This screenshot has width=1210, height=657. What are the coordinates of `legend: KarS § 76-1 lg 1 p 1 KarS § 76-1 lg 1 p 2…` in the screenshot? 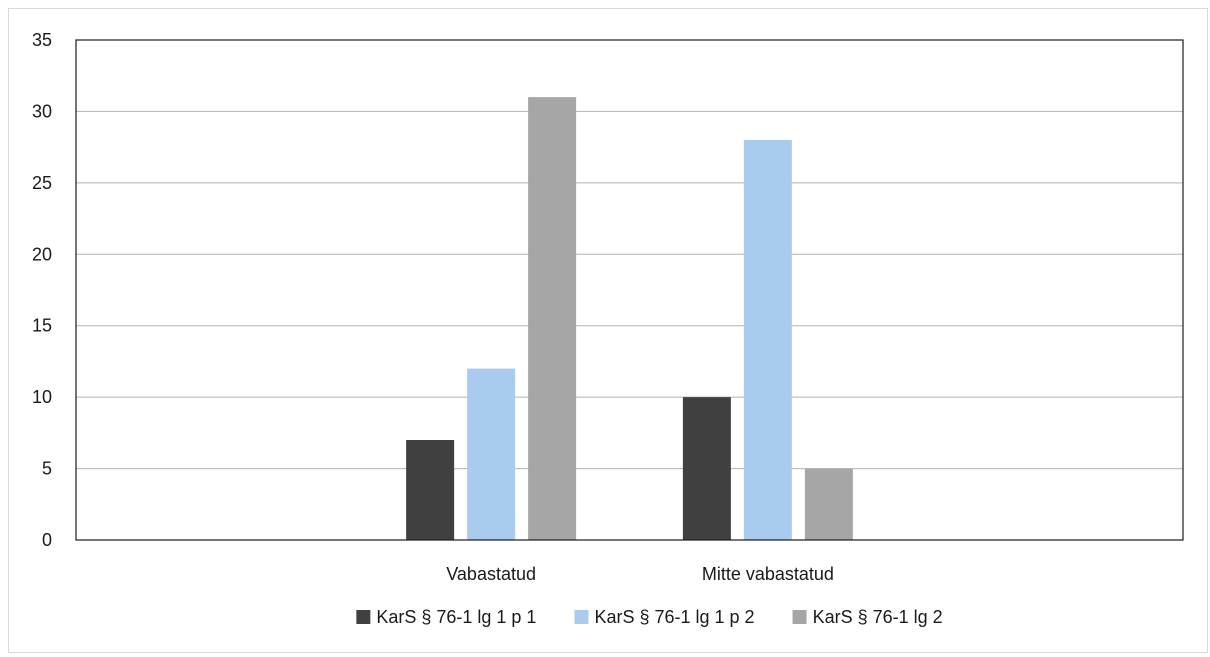 It's located at (649, 617).